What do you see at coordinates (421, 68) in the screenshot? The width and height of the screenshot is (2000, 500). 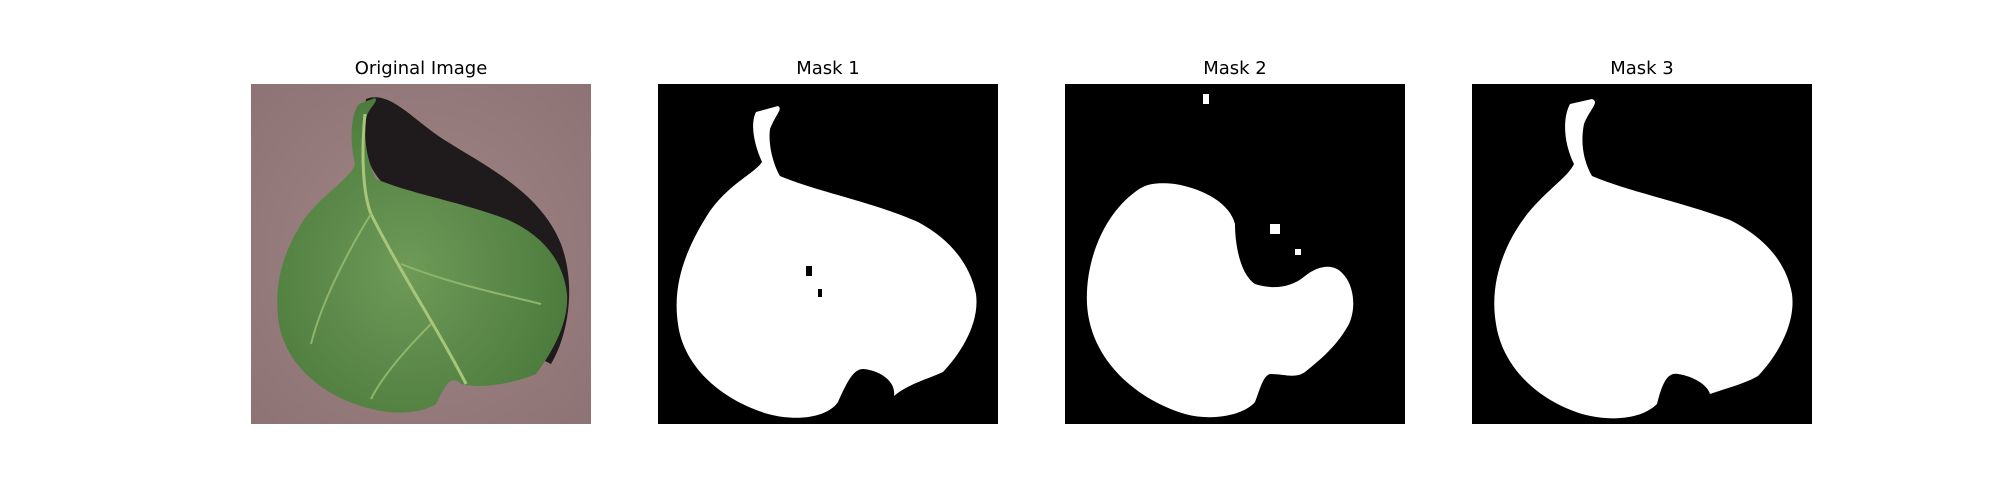 I see `panel-title-original: Original Image` at bounding box center [421, 68].